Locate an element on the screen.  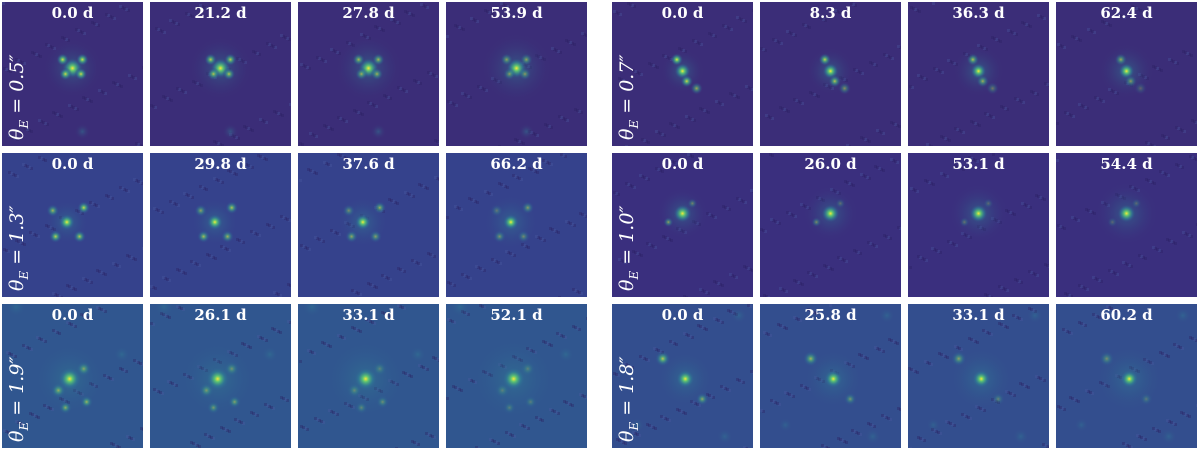
lens-image-panel: 25.8 d is located at coordinates (830, 376).